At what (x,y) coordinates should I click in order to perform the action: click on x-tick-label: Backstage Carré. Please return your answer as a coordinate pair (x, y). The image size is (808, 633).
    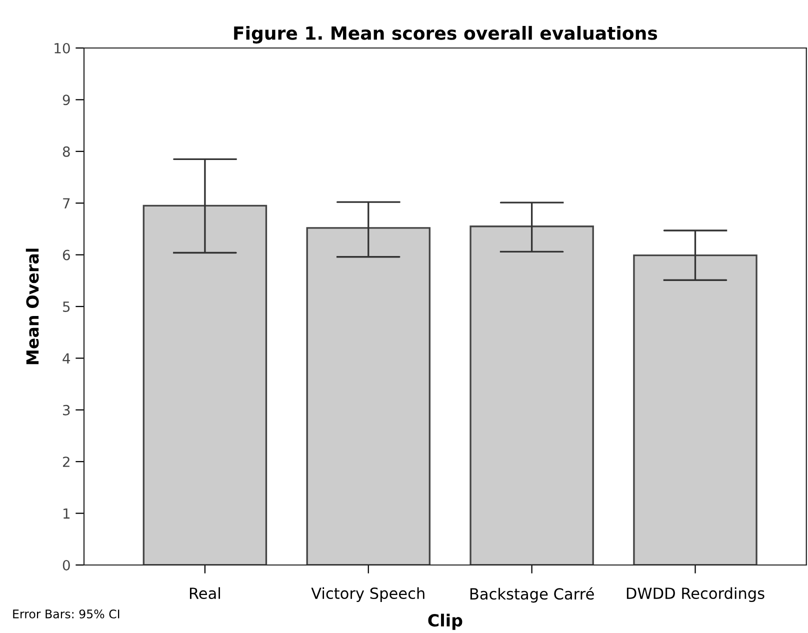
    Looking at the image, I should click on (532, 595).